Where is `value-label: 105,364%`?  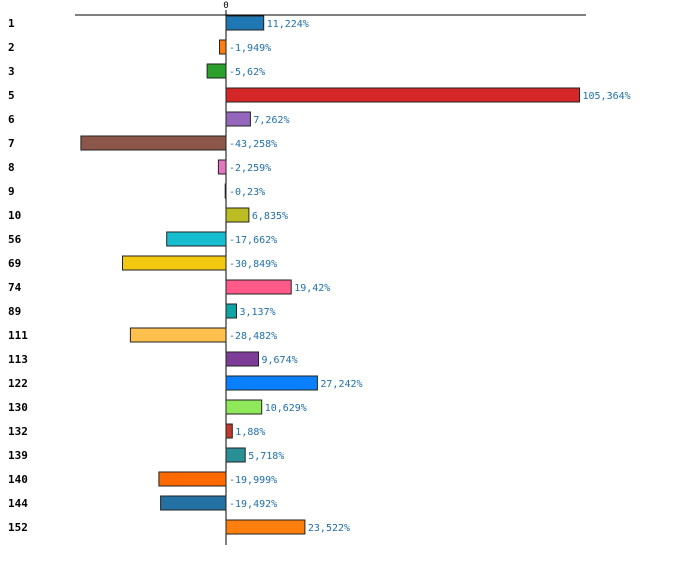
value-label: 105,364% is located at coordinates (607, 96).